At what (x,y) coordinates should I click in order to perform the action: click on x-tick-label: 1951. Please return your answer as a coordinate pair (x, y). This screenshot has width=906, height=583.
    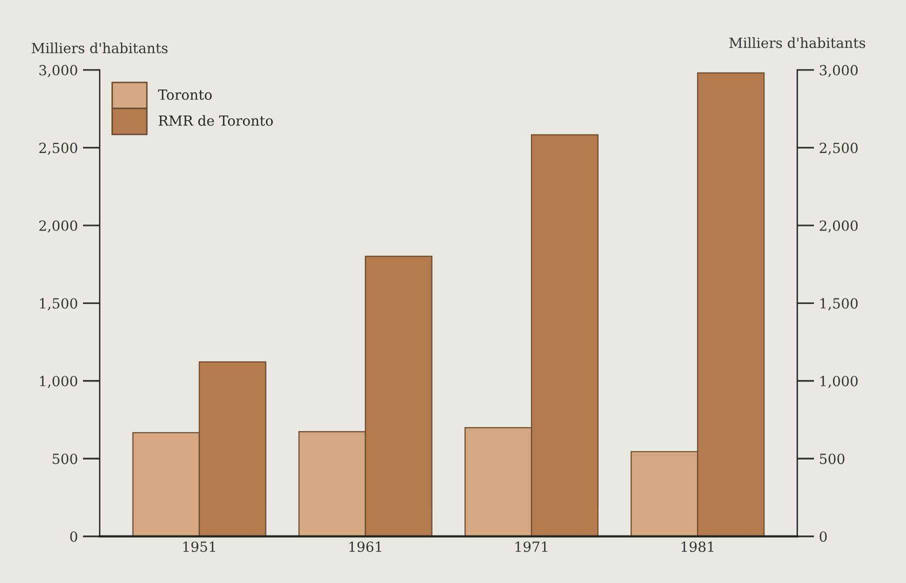
    Looking at the image, I should click on (199, 546).